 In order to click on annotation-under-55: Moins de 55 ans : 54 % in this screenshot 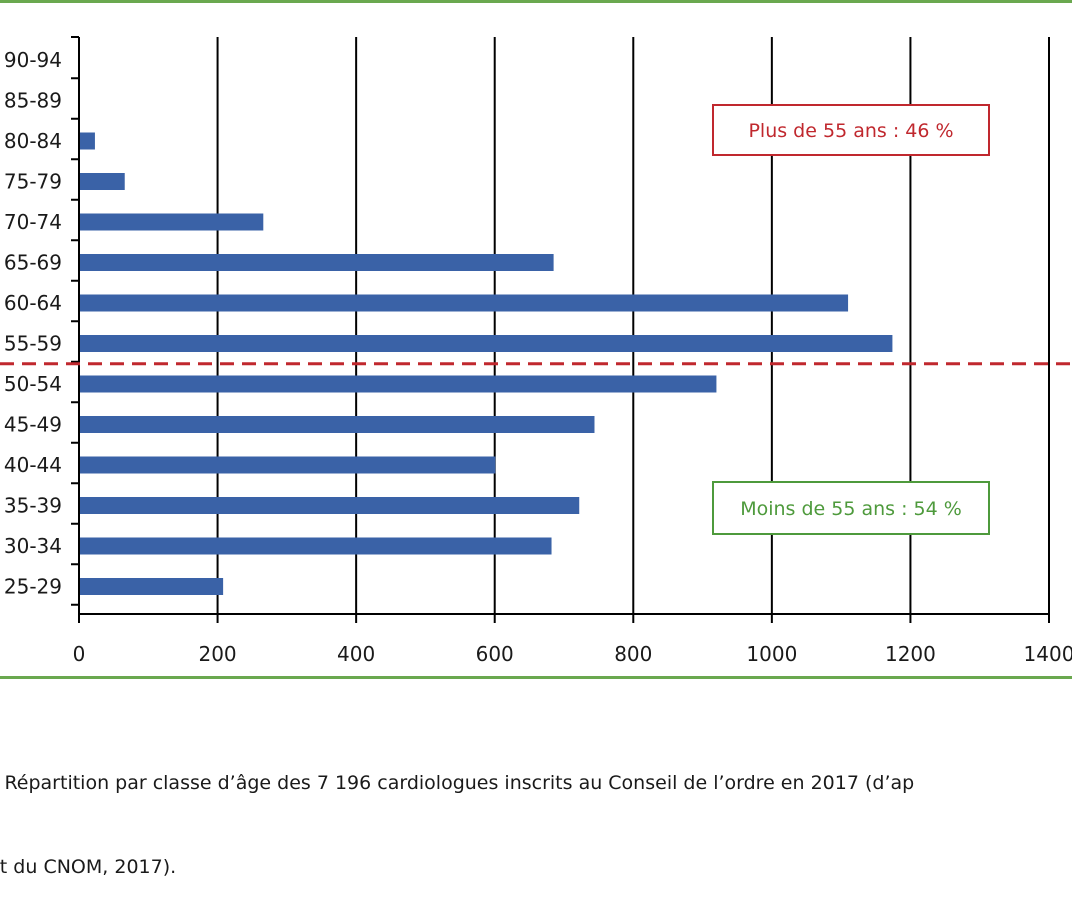, I will do `click(851, 508)`.